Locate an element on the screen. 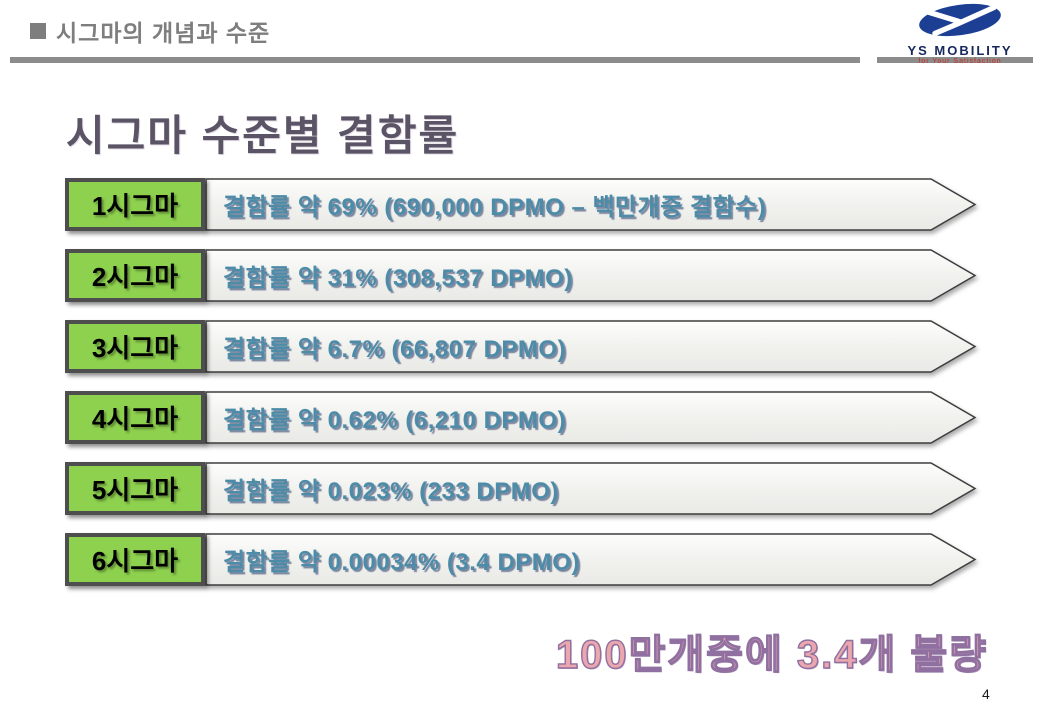 The image size is (1040, 720). square-bullet-icon is located at coordinates (38, 31).